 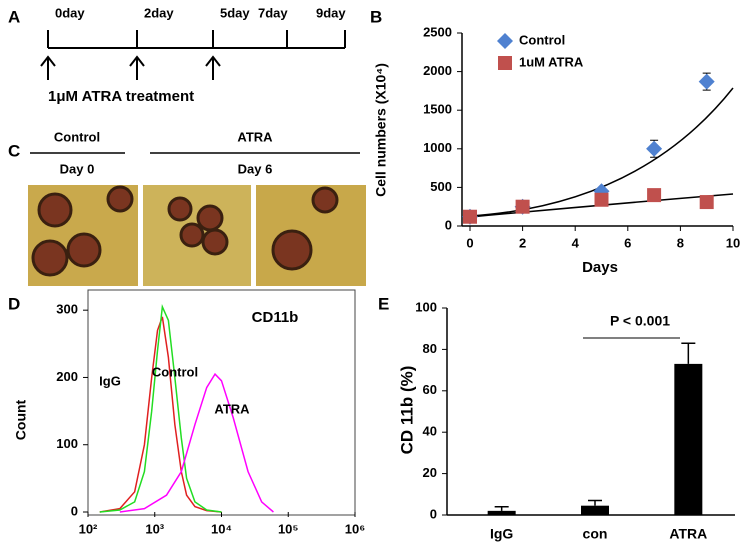 What do you see at coordinates (275, 317) in the screenshot?
I see `chart-title: CD11b` at bounding box center [275, 317].